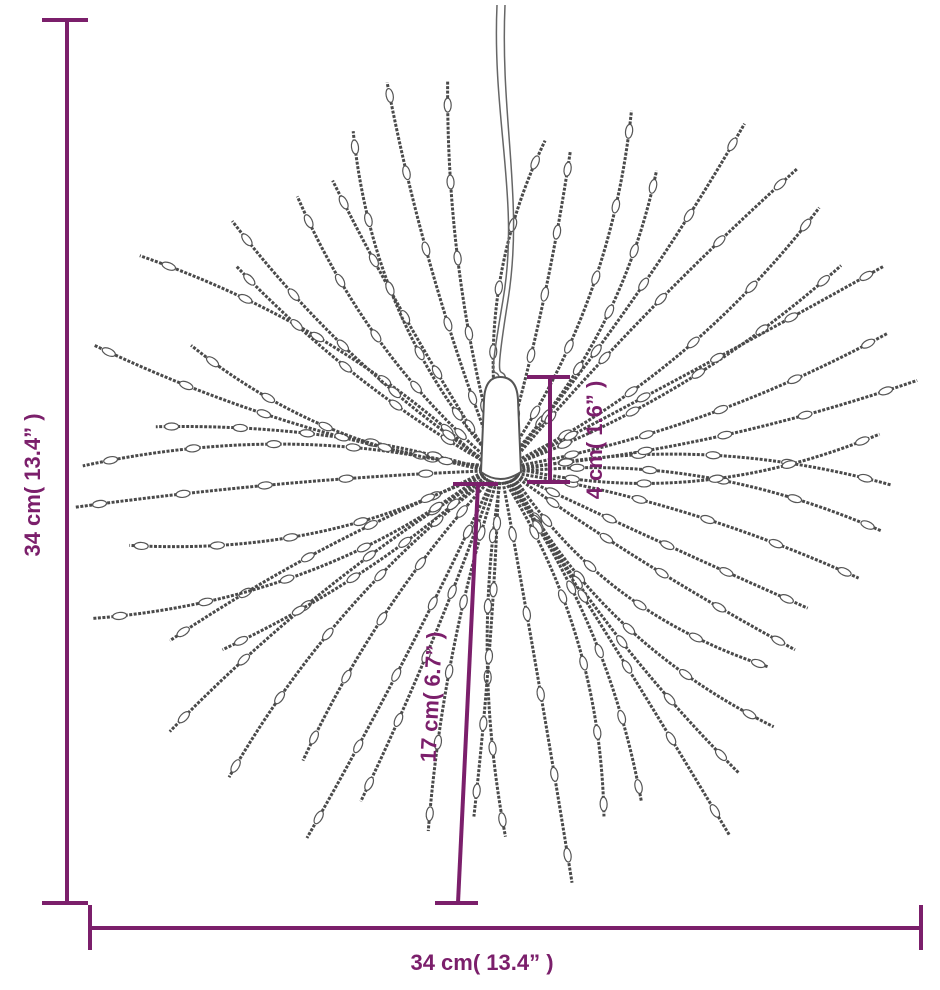 The height and width of the screenshot is (990, 940). What do you see at coordinates (54, 461) in the screenshot?
I see `height-dimension: 34 cm( 13.4” )` at bounding box center [54, 461].